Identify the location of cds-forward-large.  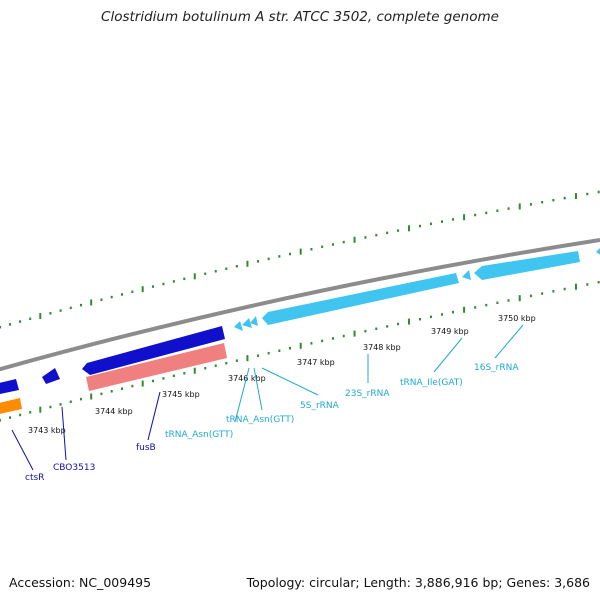
(153, 350).